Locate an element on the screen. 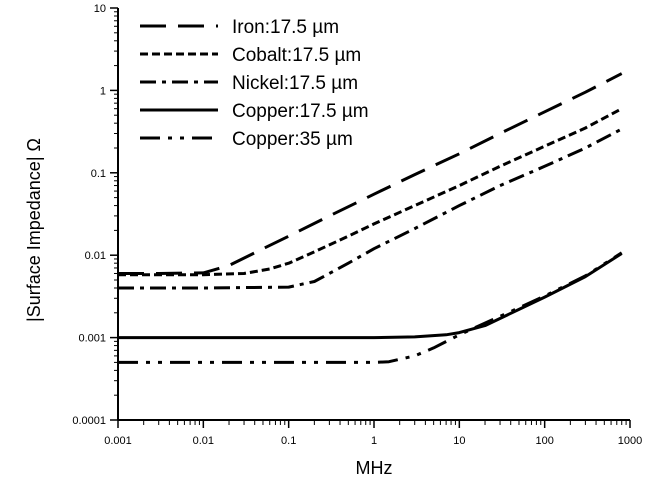 Image resolution: width=662 pixels, height=484 pixels. x-axis-ticks: 0.001 0.01 0.1 1 10 100 1000 is located at coordinates (373, 433).